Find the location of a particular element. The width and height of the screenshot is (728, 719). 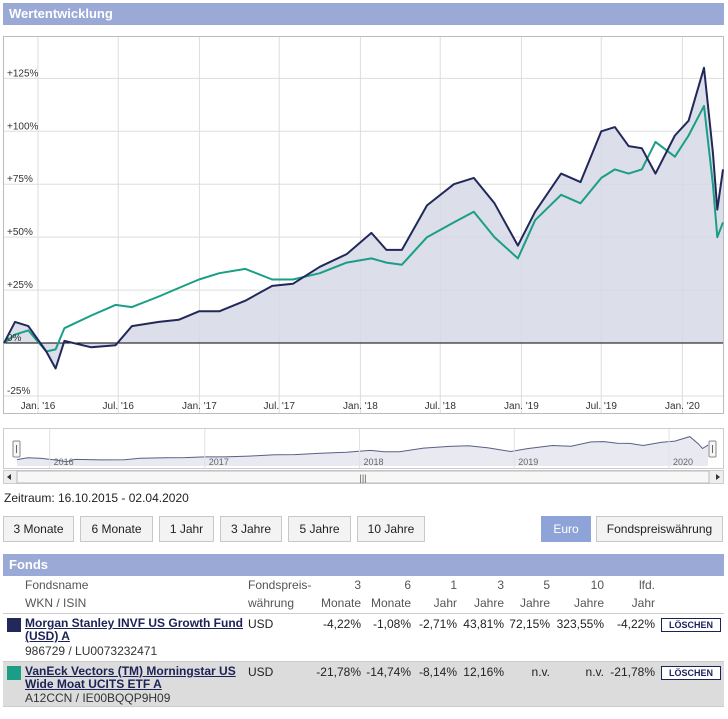

scrollbar-grip: ||| is located at coordinates (362, 478).